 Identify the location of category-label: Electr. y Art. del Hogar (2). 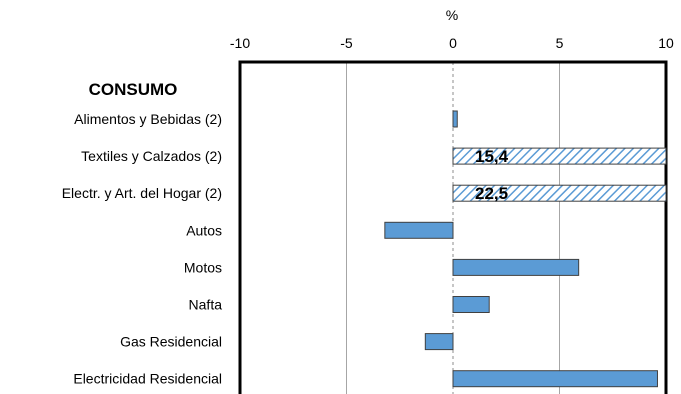
(142, 193).